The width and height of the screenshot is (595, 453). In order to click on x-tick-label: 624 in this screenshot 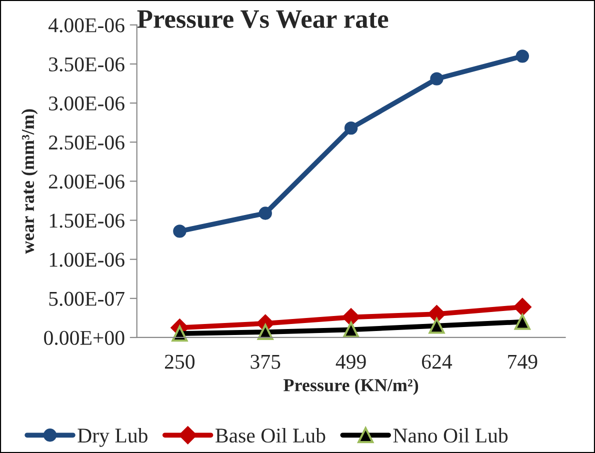, I will do `click(437, 361)`.